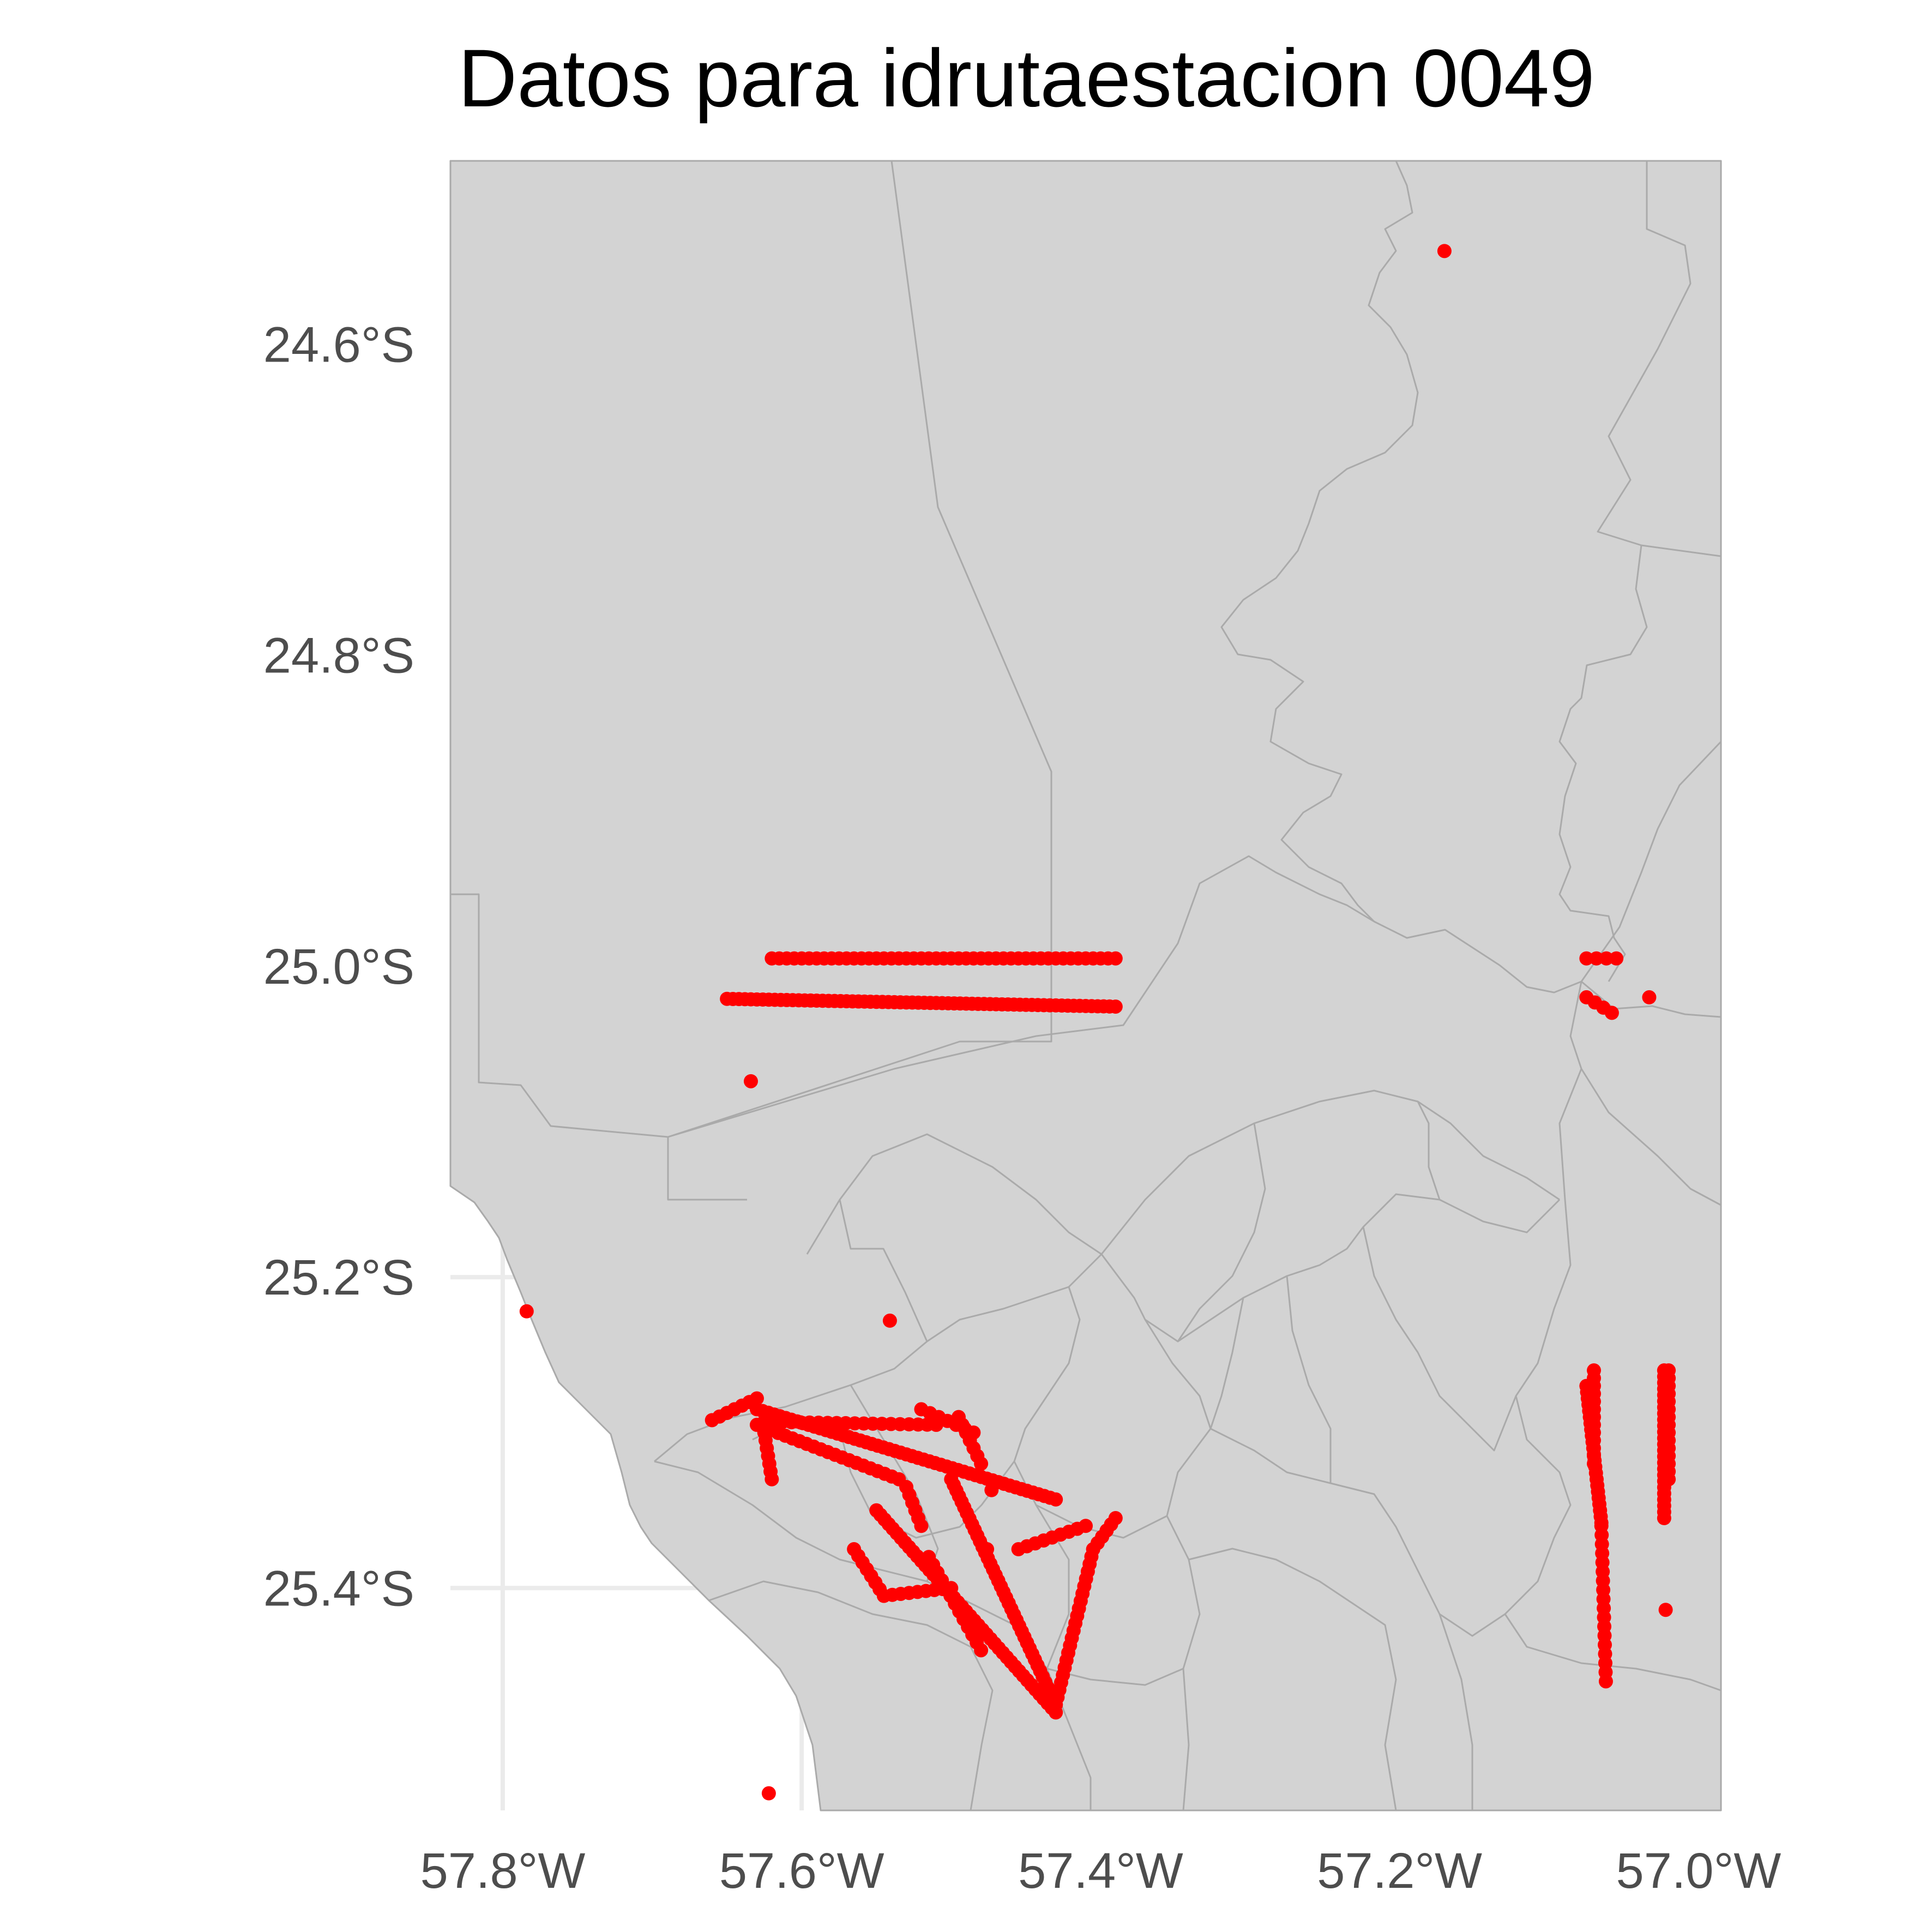  I want to click on map-title: Datos para idrutaestacion 0049, so click(1026, 78).